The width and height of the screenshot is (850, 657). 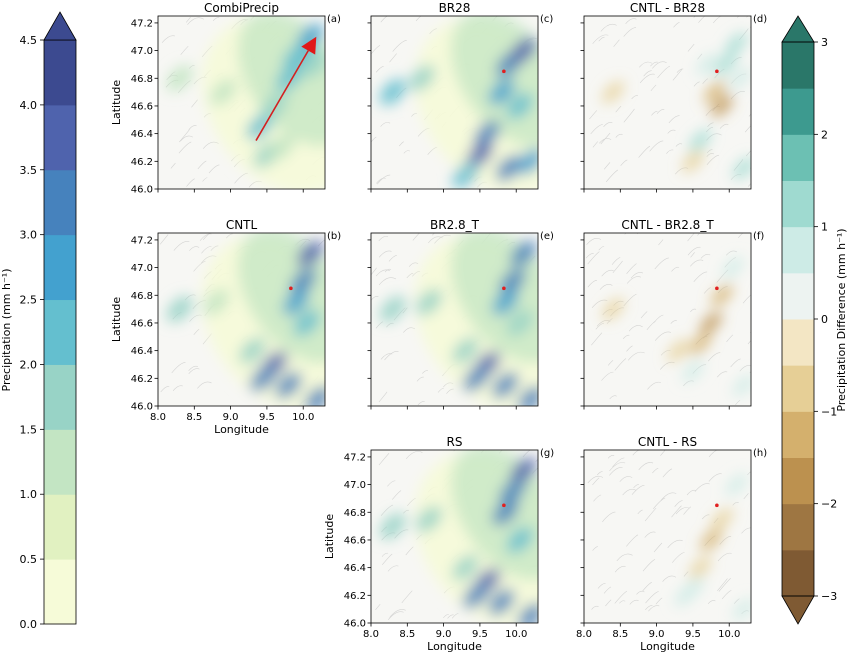 I want to click on x-axis-label: Longitude, so click(x=241, y=429).